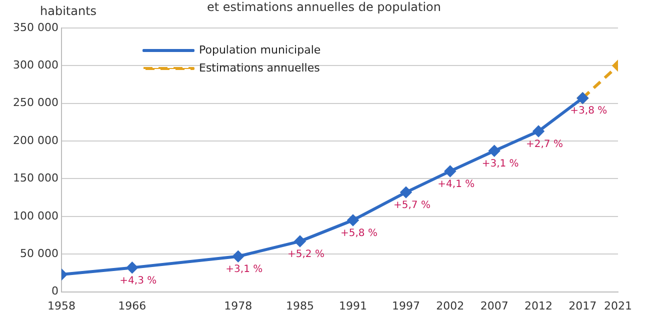 This screenshot has width=648, height=320. What do you see at coordinates (494, 305) in the screenshot?
I see `x-tick-label: 2007` at bounding box center [494, 305].